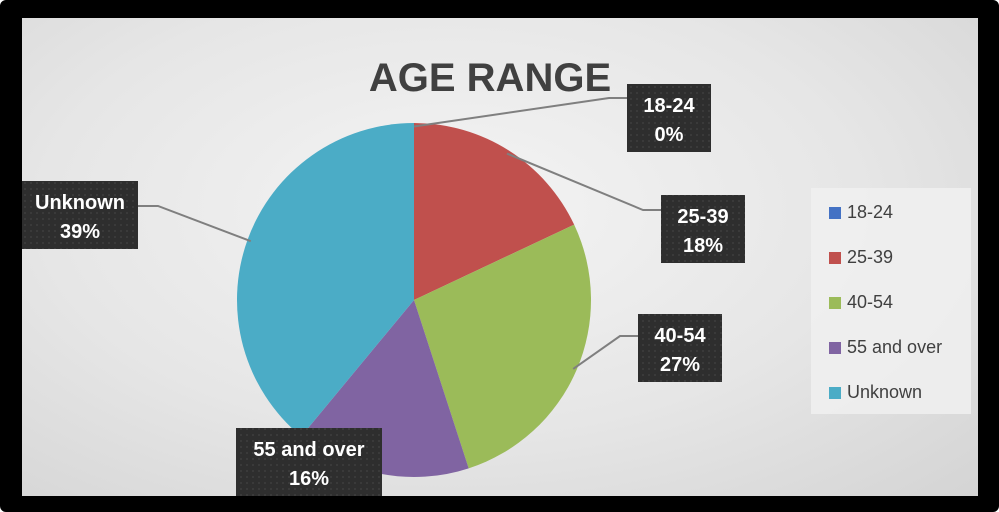 This screenshot has height=512, width=999. I want to click on legend-item-40-54: 40-54, so click(861, 302).